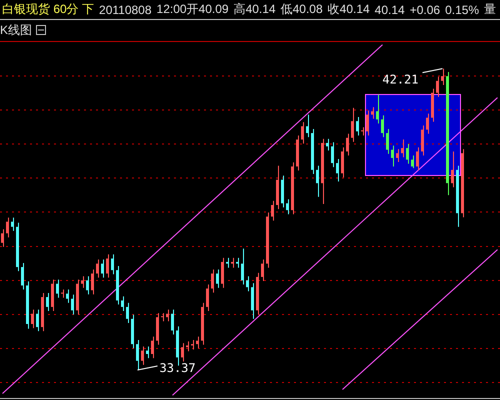 The width and height of the screenshot is (500, 400). What do you see at coordinates (301, 9) in the screenshot?
I see `text: 低40.08` at bounding box center [301, 9].